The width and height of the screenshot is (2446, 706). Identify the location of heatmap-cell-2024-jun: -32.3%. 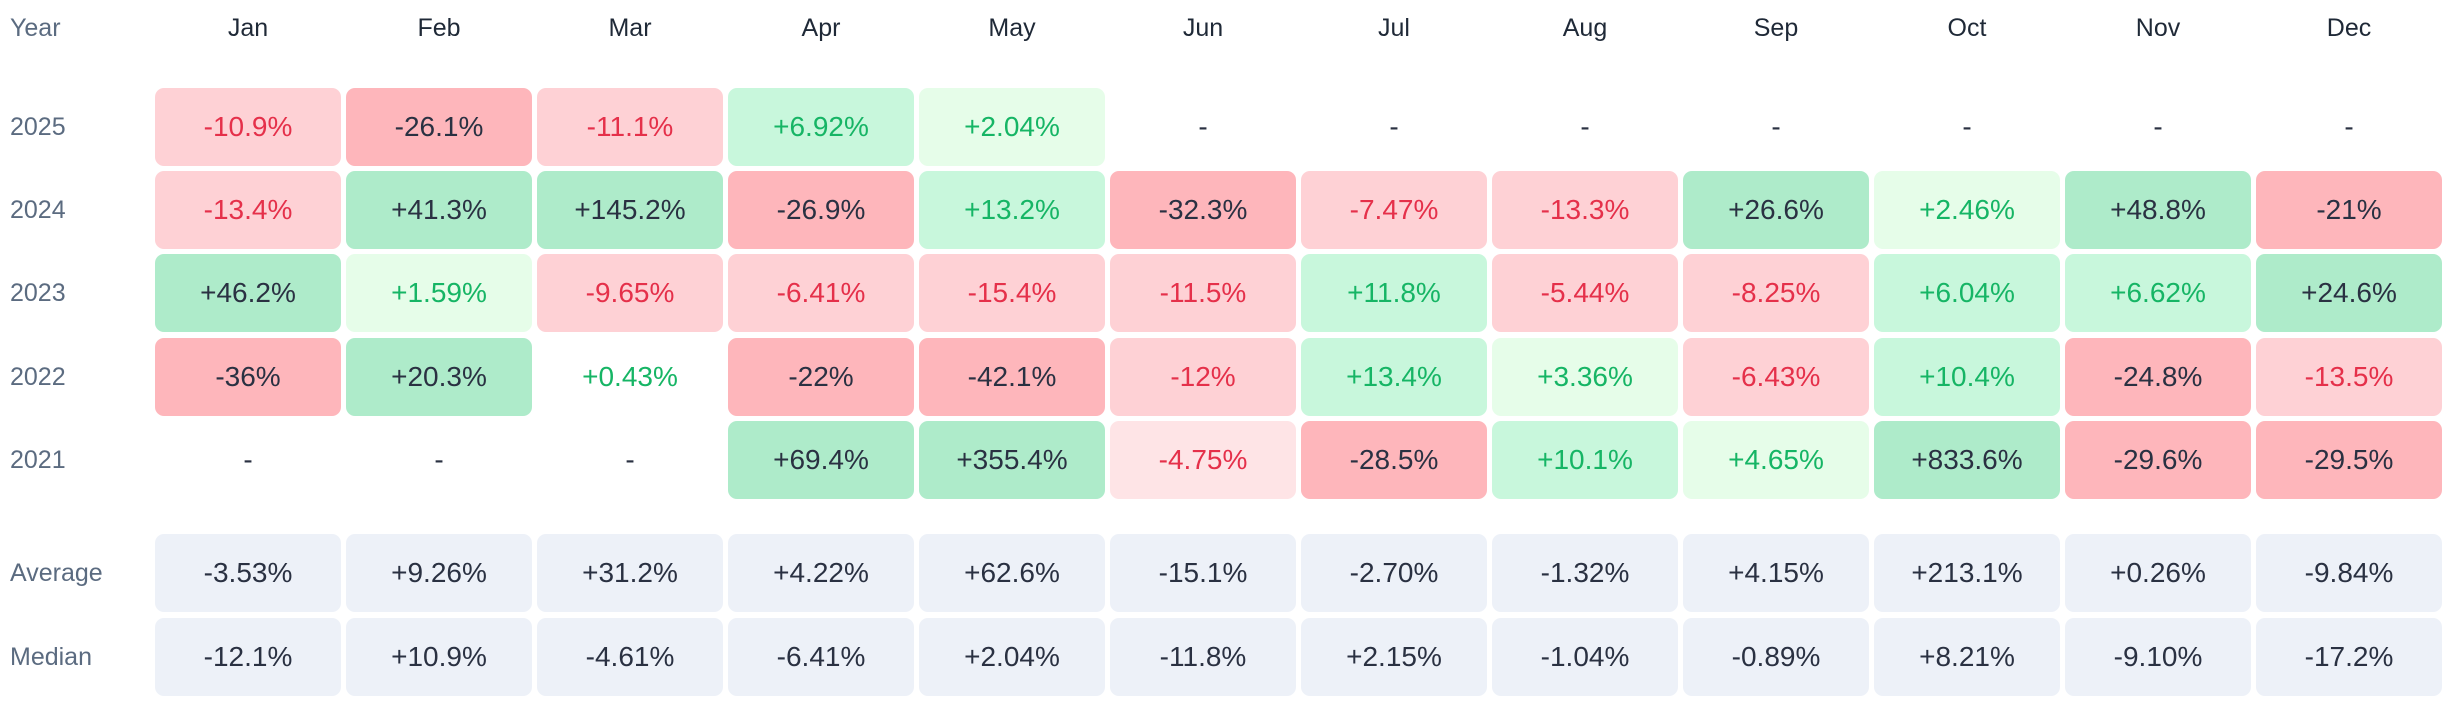
(1203, 210).